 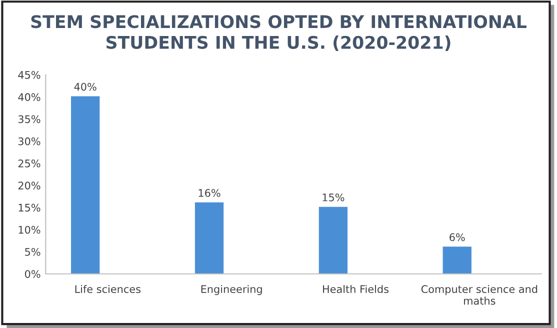 I want to click on y-tick-label: 45%, so click(x=29, y=75).